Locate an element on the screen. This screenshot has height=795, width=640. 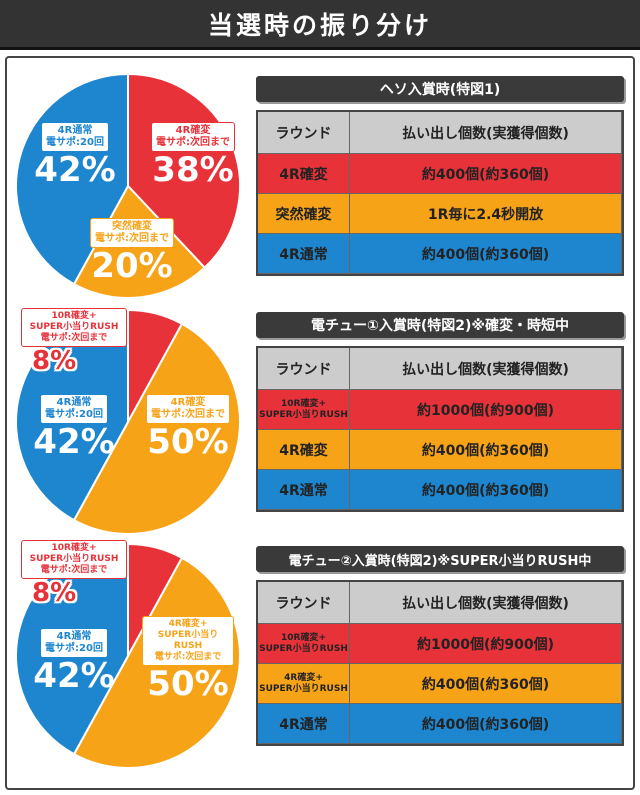
table-cell-round: 突然確変 is located at coordinates (304, 214).